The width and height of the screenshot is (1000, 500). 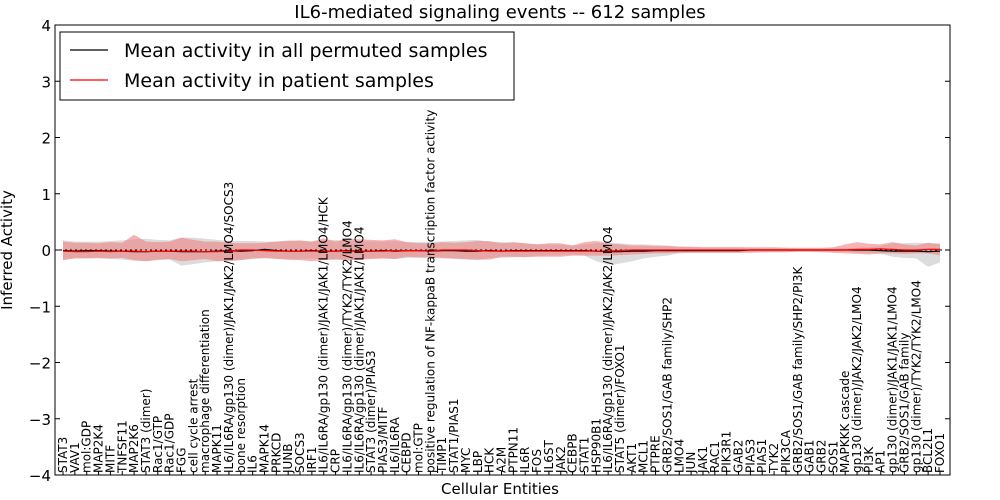 What do you see at coordinates (265, 448) in the screenshot?
I see `x-tick-label: MAPK14` at bounding box center [265, 448].